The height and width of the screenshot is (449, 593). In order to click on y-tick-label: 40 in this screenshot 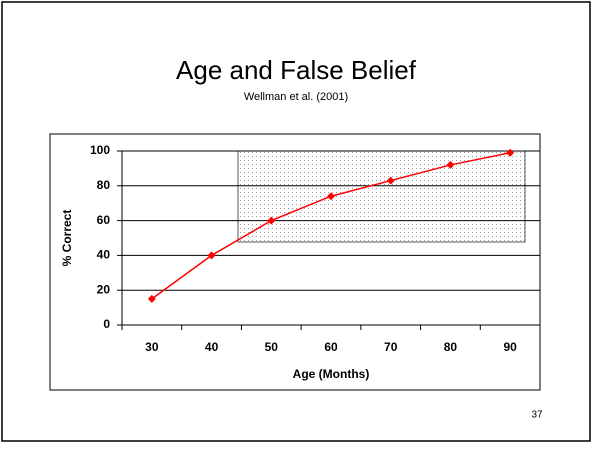, I will do `click(104, 255)`.